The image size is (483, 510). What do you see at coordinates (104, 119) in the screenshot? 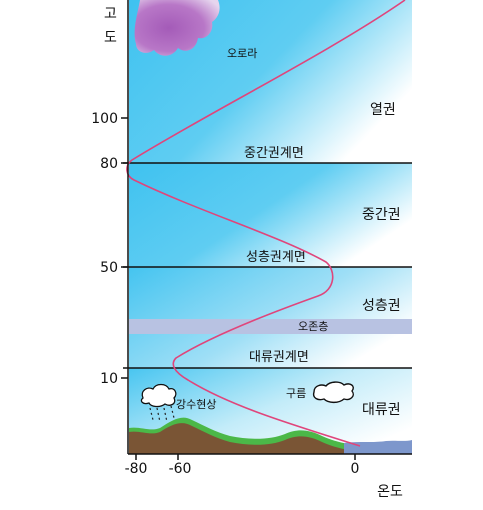
I see `y-tick-label-100: 100` at bounding box center [104, 119].